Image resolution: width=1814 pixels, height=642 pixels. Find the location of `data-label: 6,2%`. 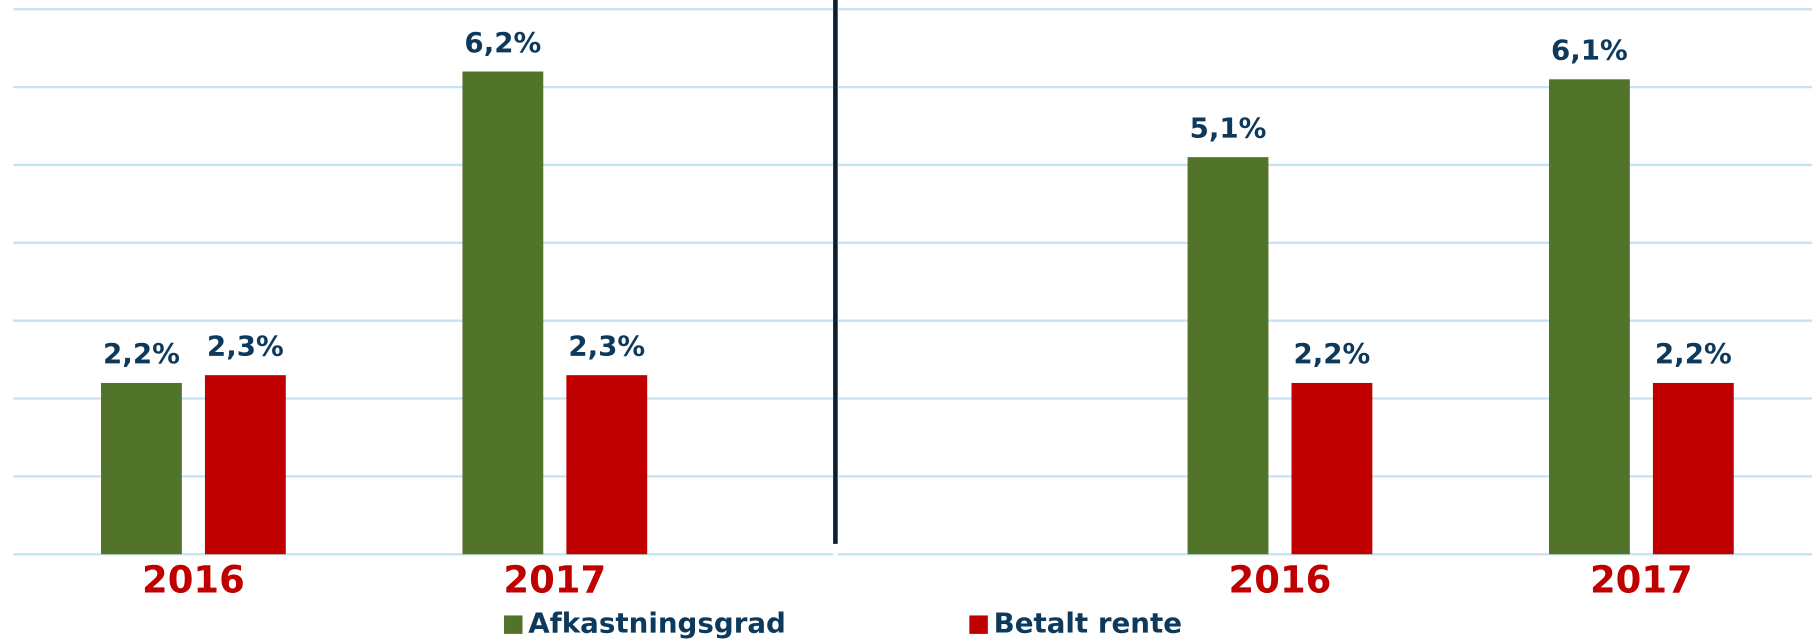

data-label: 6,2% is located at coordinates (502, 42).